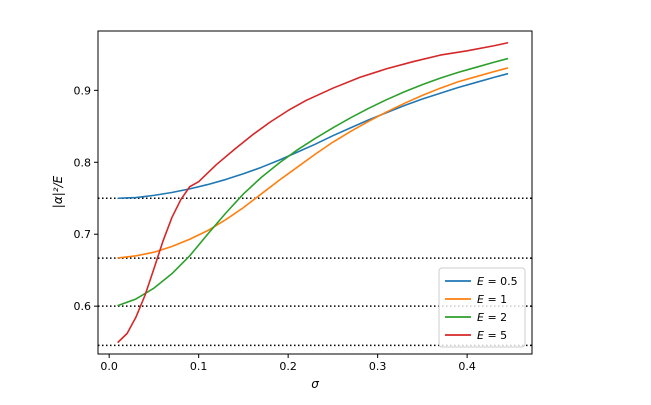 This screenshot has width=651, height=405. Describe the element at coordinates (83, 306) in the screenshot. I see `y-tick-label-0: 0.6` at that location.